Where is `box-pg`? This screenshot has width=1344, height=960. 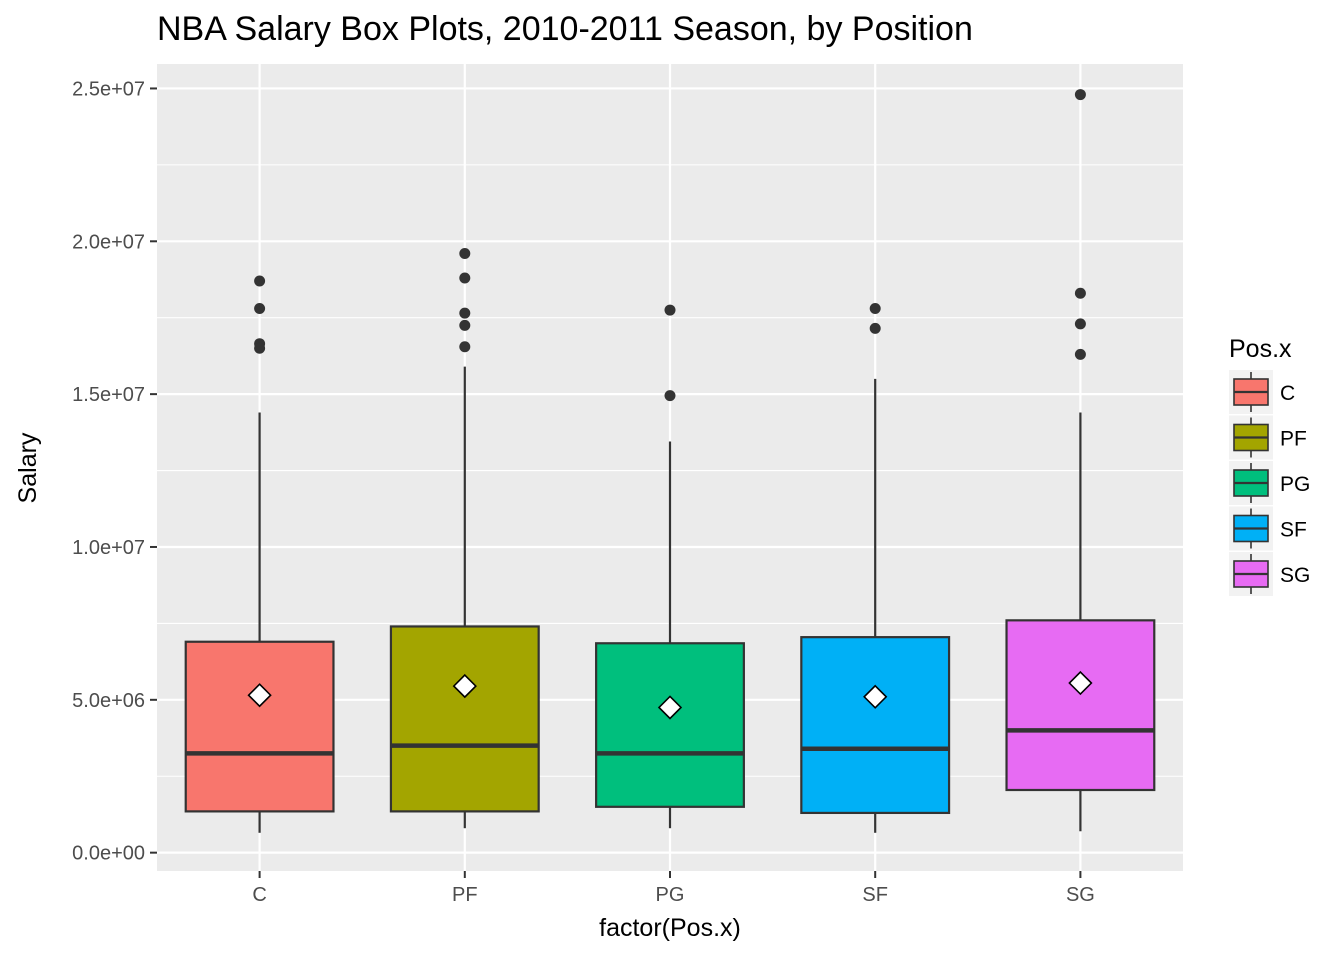 box-pg is located at coordinates (670, 566).